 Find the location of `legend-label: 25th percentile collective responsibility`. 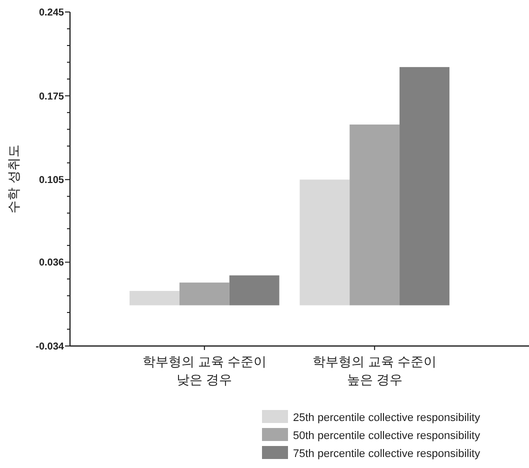

legend-label: 25th percentile collective responsibility is located at coordinates (387, 418).